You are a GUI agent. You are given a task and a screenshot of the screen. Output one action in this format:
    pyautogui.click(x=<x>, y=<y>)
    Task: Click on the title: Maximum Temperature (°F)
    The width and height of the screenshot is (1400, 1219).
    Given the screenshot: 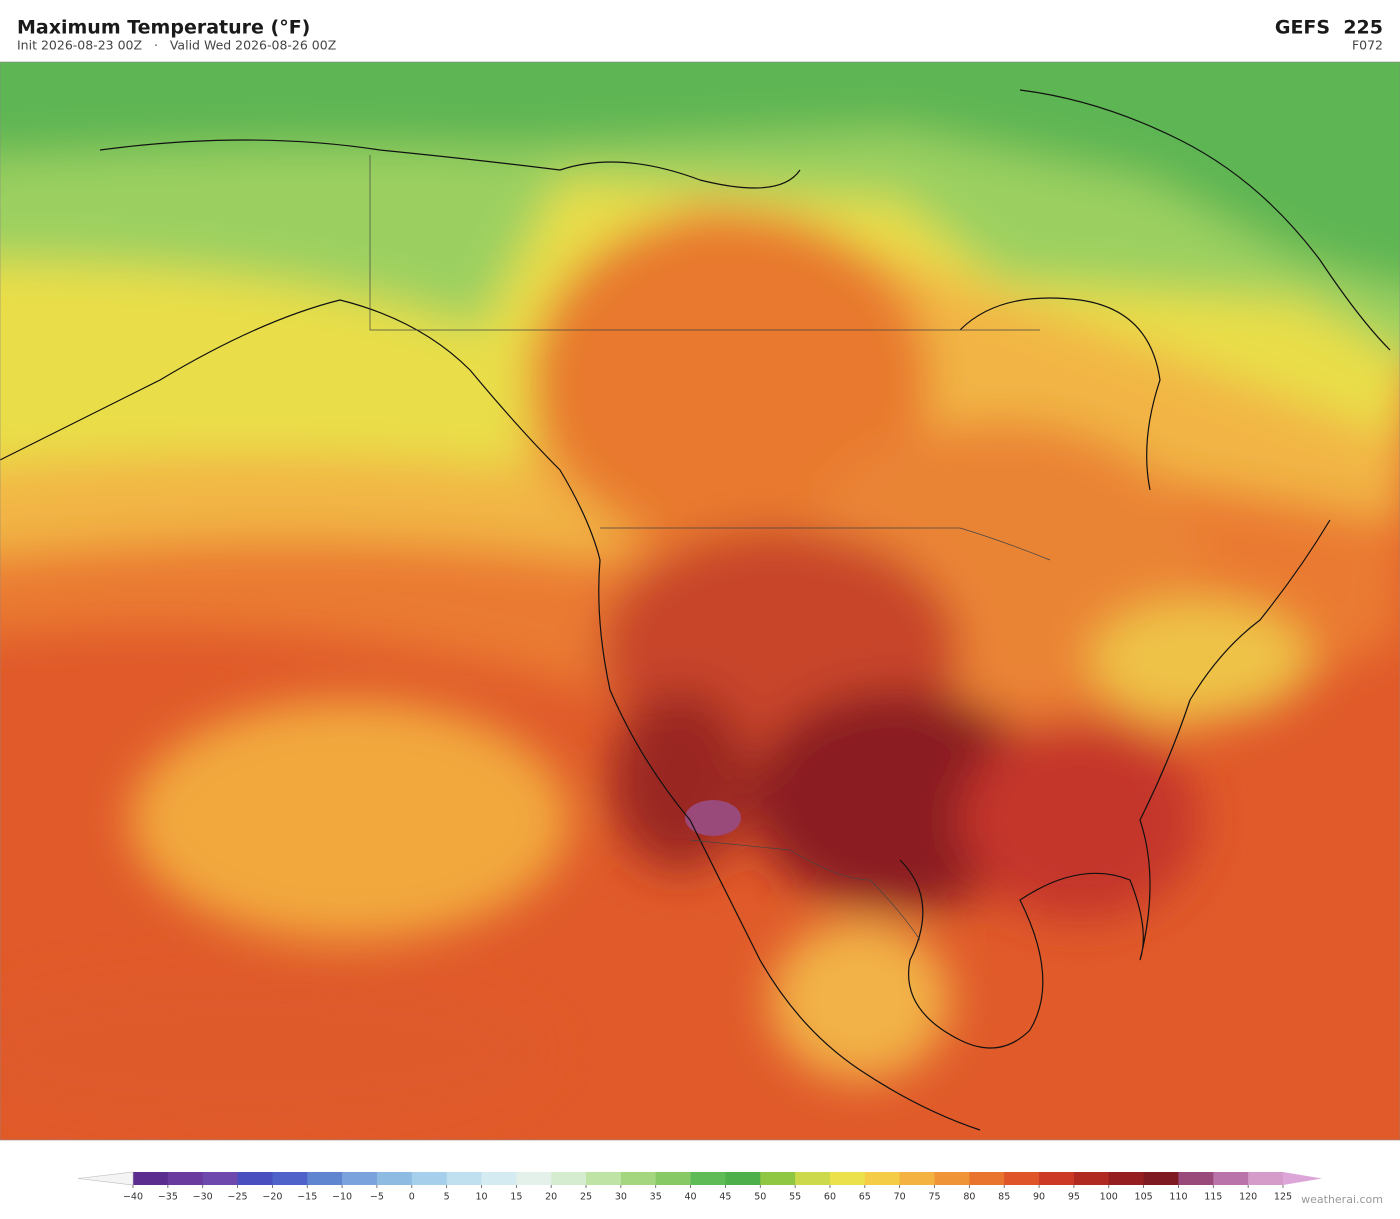 What is the action you would take?
    pyautogui.click(x=163, y=28)
    